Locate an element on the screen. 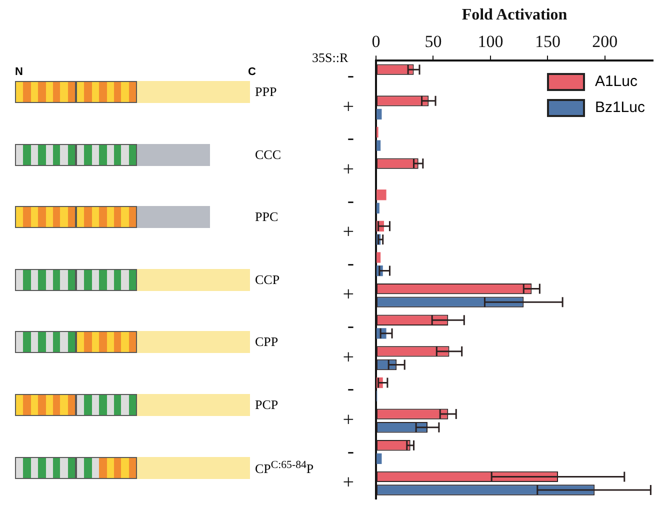 This screenshot has width=655, height=525. x-tick-label: 150 is located at coordinates (547, 41).